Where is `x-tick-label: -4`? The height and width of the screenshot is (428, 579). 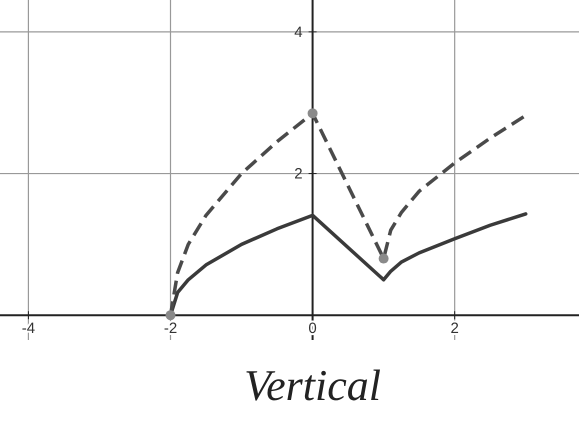 x-tick-label: -4 is located at coordinates (29, 329).